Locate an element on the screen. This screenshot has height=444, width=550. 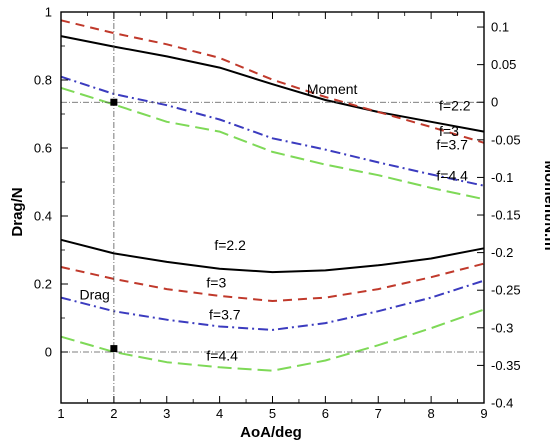
x-tick-label: 7 is located at coordinates (378, 413).